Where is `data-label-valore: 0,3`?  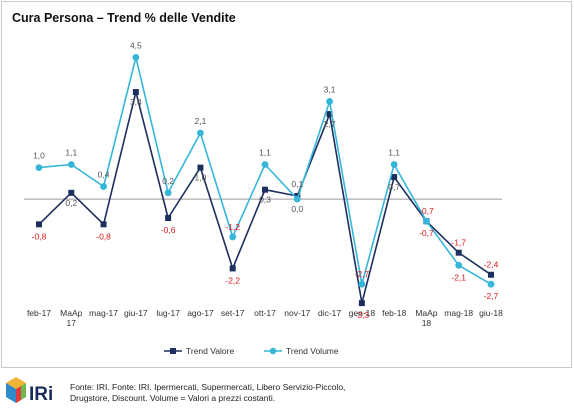
data-label-valore: 0,3 is located at coordinates (265, 200).